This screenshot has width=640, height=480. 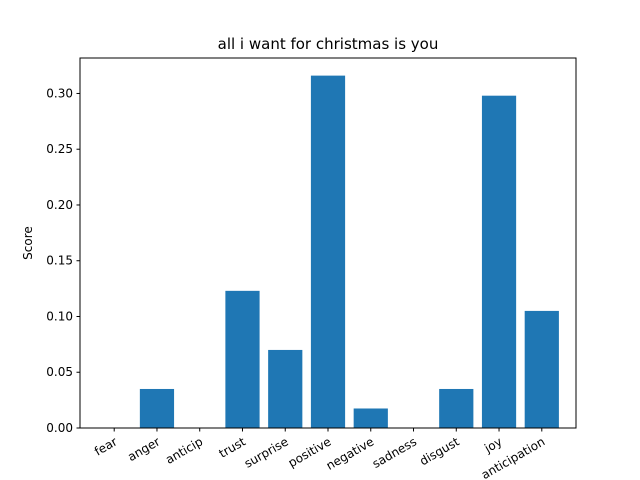 I want to click on bar-anger, so click(x=157, y=408).